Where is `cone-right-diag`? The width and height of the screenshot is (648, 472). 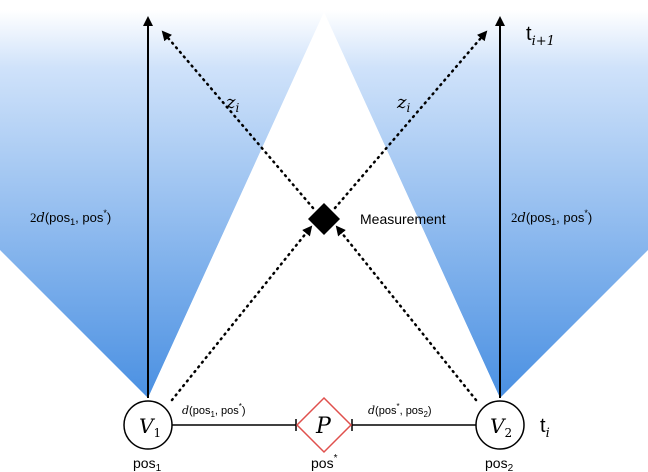 cone-right-diag is located at coordinates (454, 204).